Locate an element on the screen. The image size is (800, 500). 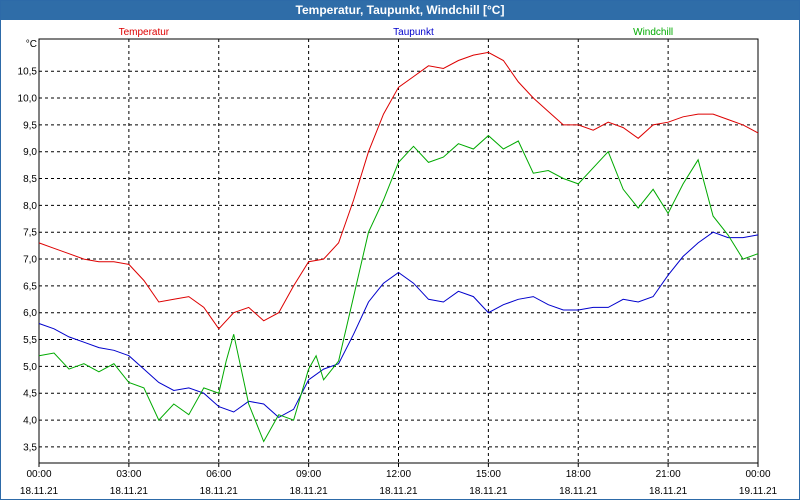
x-tick-time-label: 09:00 is located at coordinates (308, 474).